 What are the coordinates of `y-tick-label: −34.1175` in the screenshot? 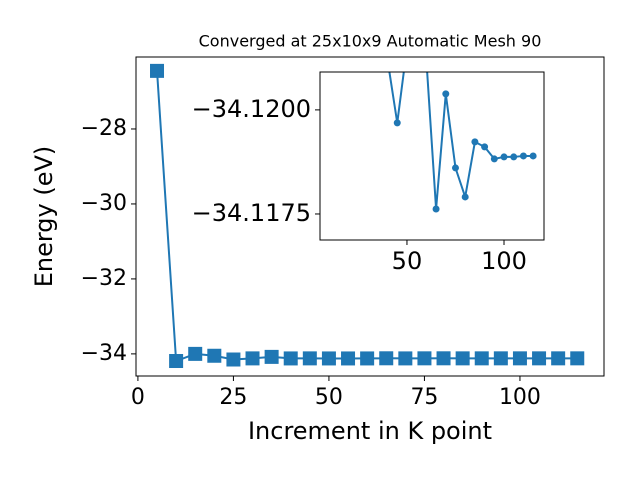 It's located at (251, 213).